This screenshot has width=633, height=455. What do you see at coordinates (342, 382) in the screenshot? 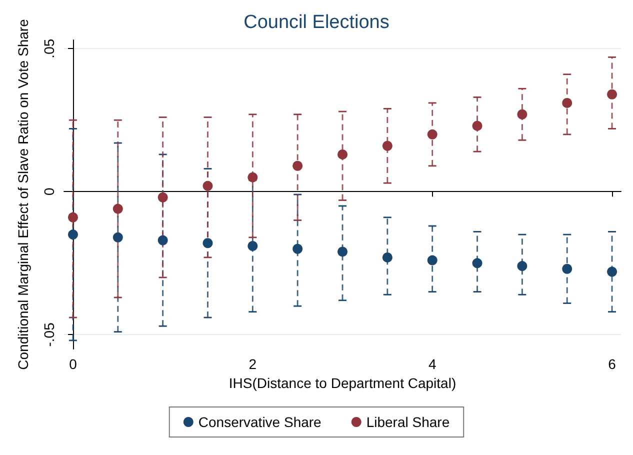
I see `x-axis-title: IHS(Distance to Department Capital)` at bounding box center [342, 382].